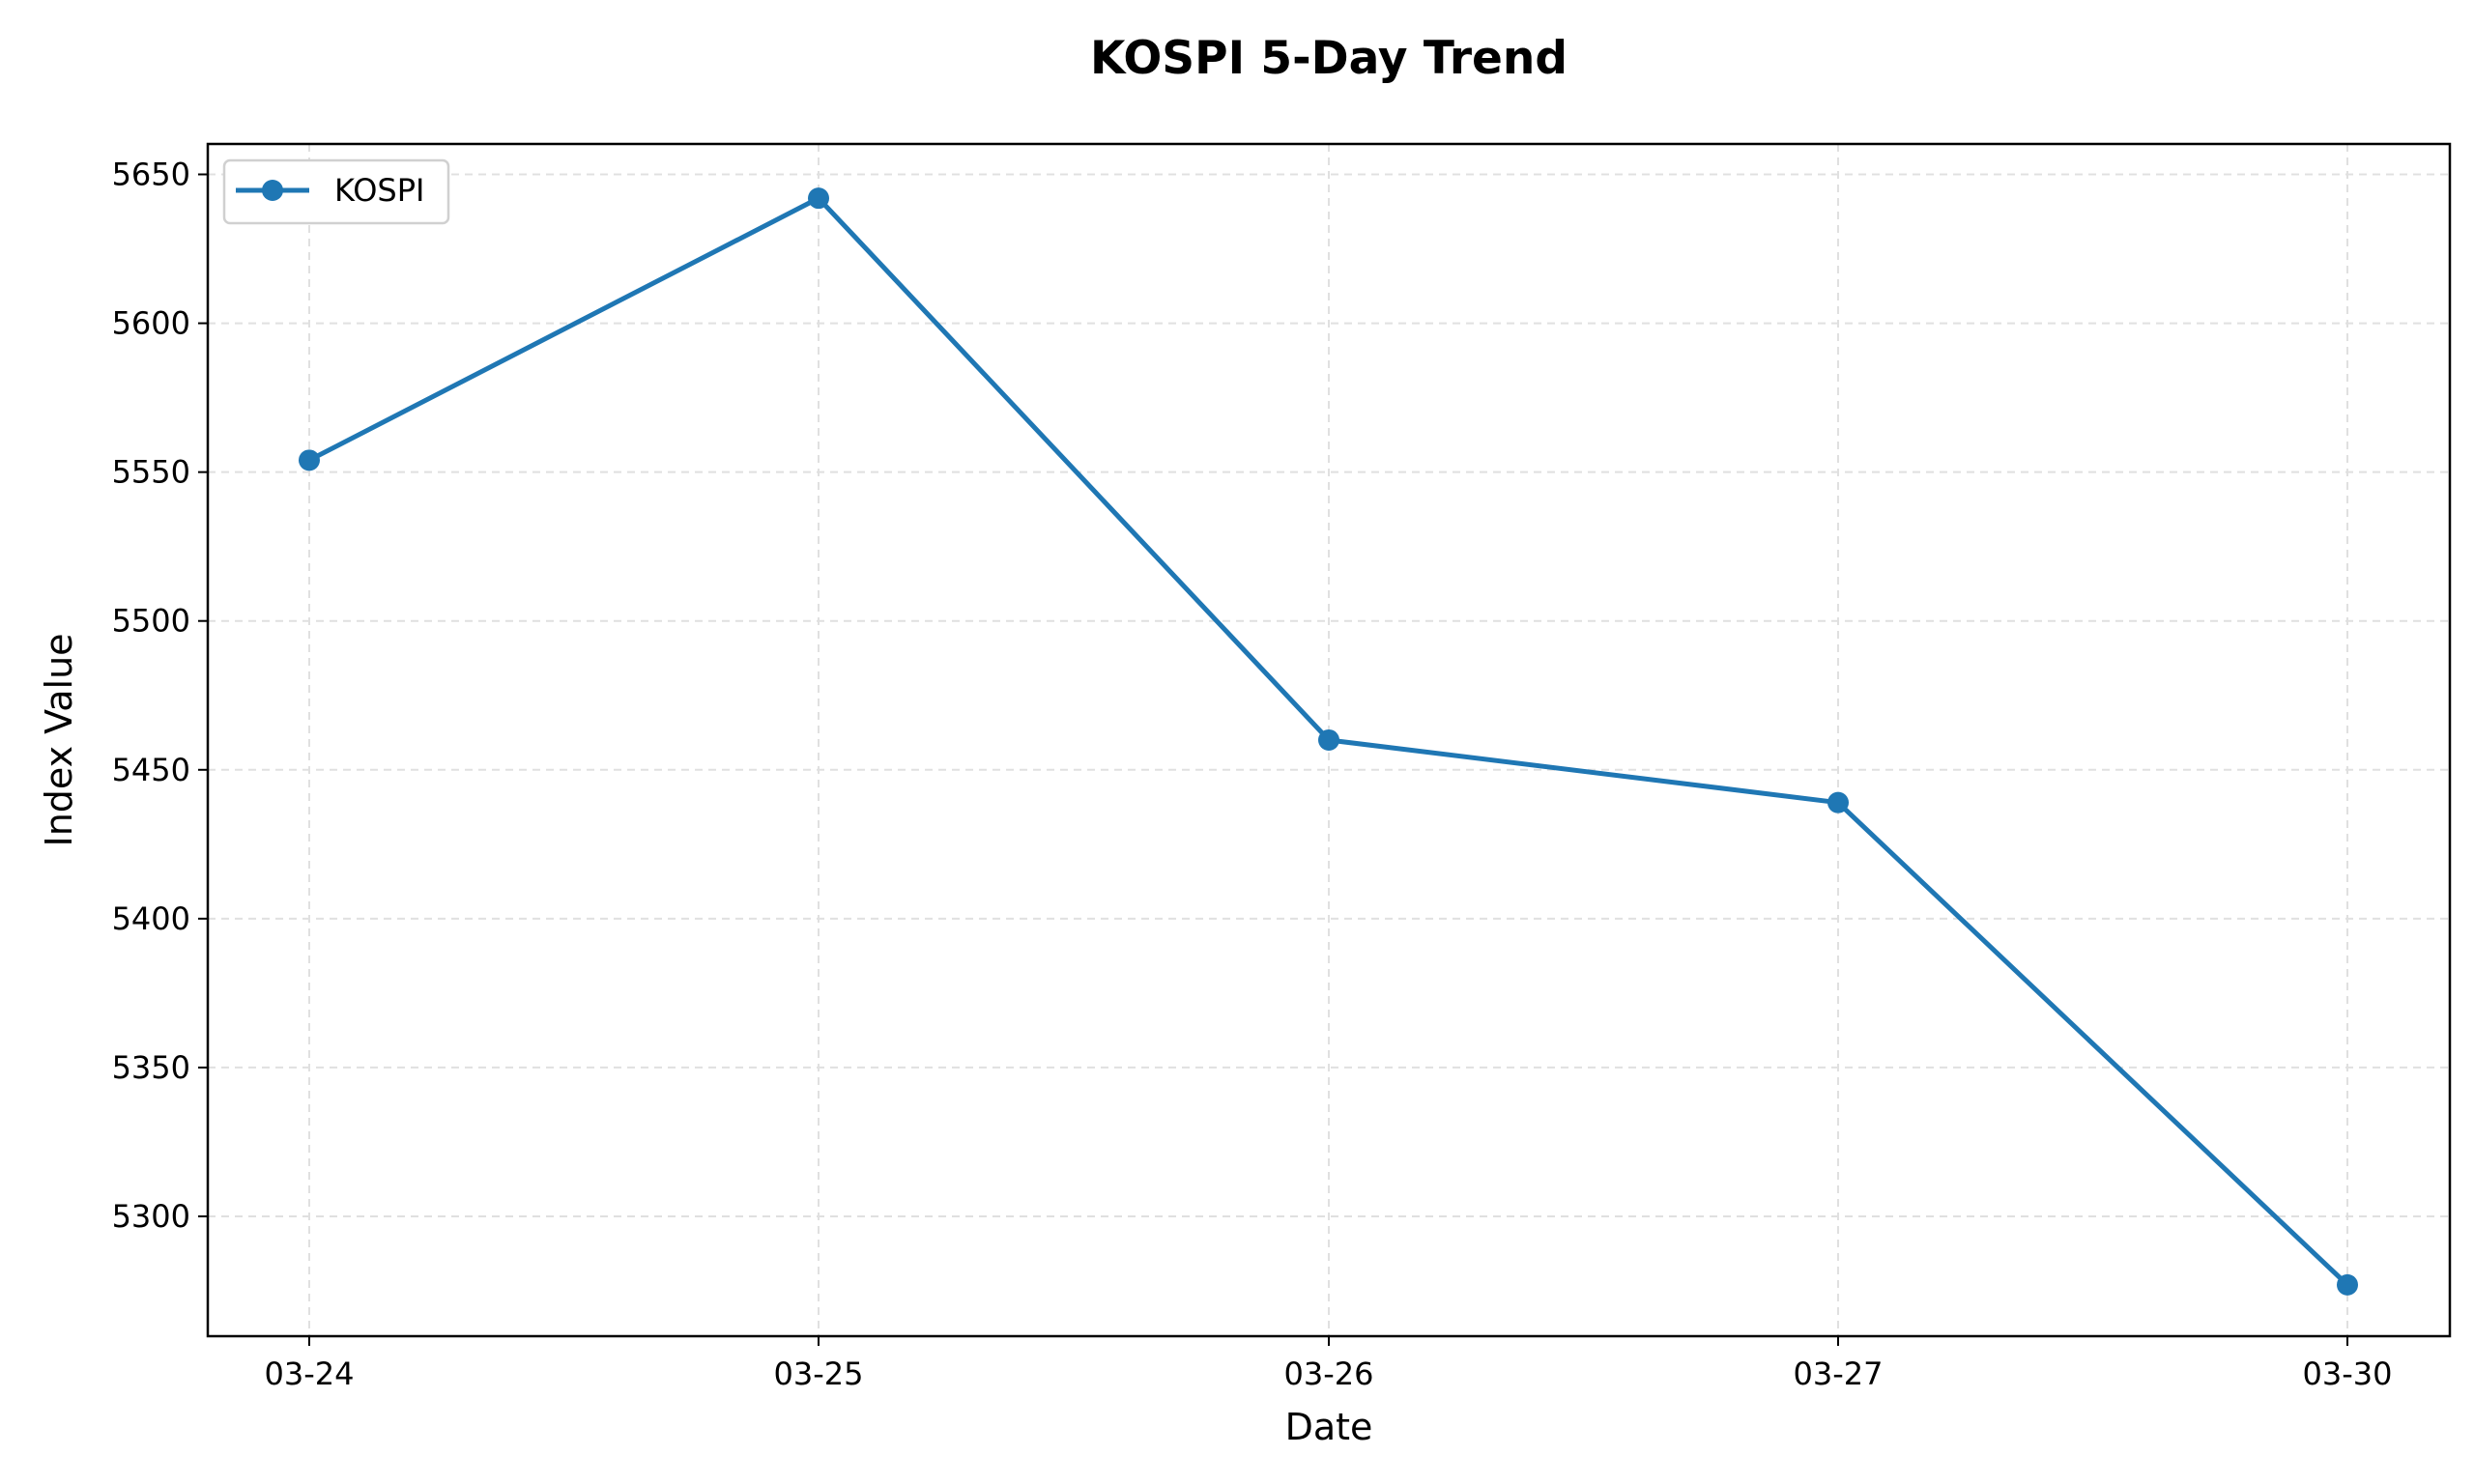 The height and width of the screenshot is (1484, 2474). Describe the element at coordinates (379, 191) in the screenshot. I see `legend-label: KOSPI` at that location.